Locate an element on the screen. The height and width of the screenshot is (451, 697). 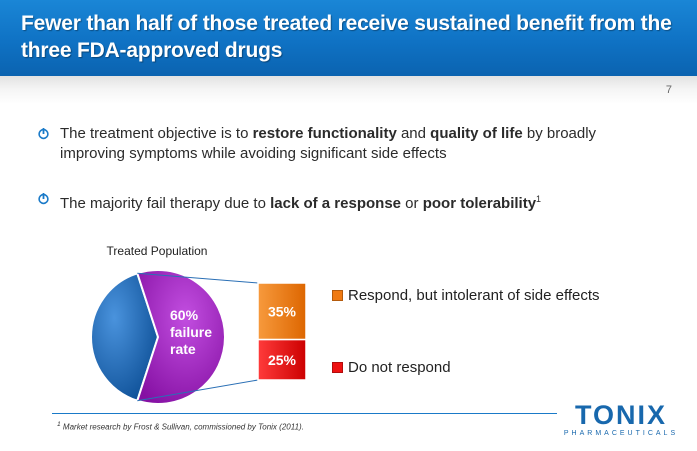
footnote-ref: 1 is located at coordinates (539, 199).